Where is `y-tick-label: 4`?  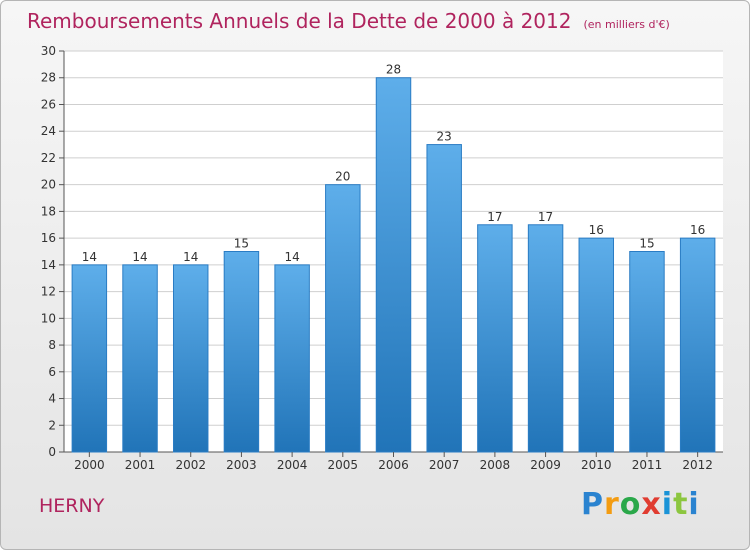
y-tick-label: 4 is located at coordinates (52, 399).